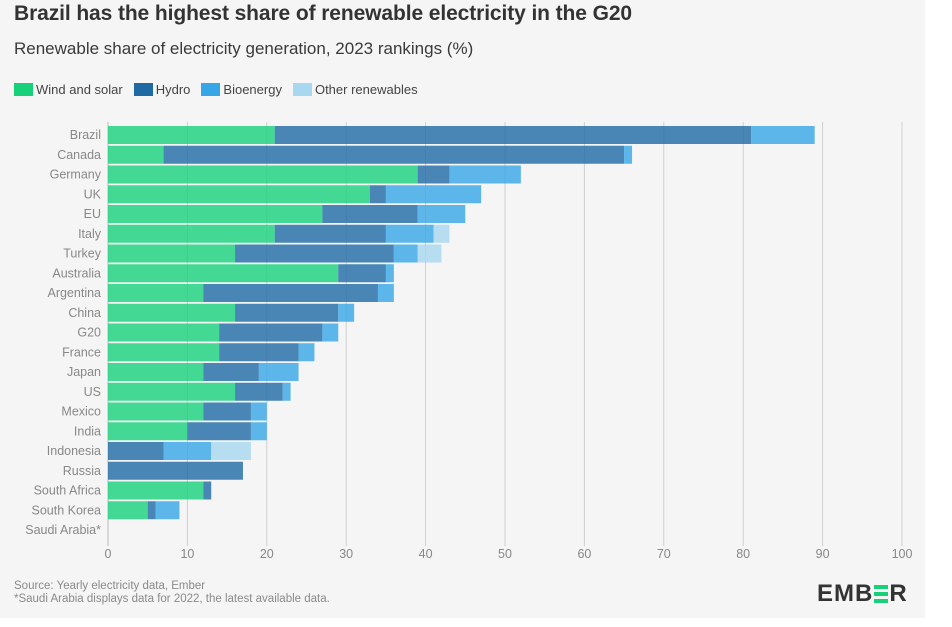 The image size is (952, 627). Describe the element at coordinates (67, 491) in the screenshot. I see `y-category-label: South Africa` at that location.